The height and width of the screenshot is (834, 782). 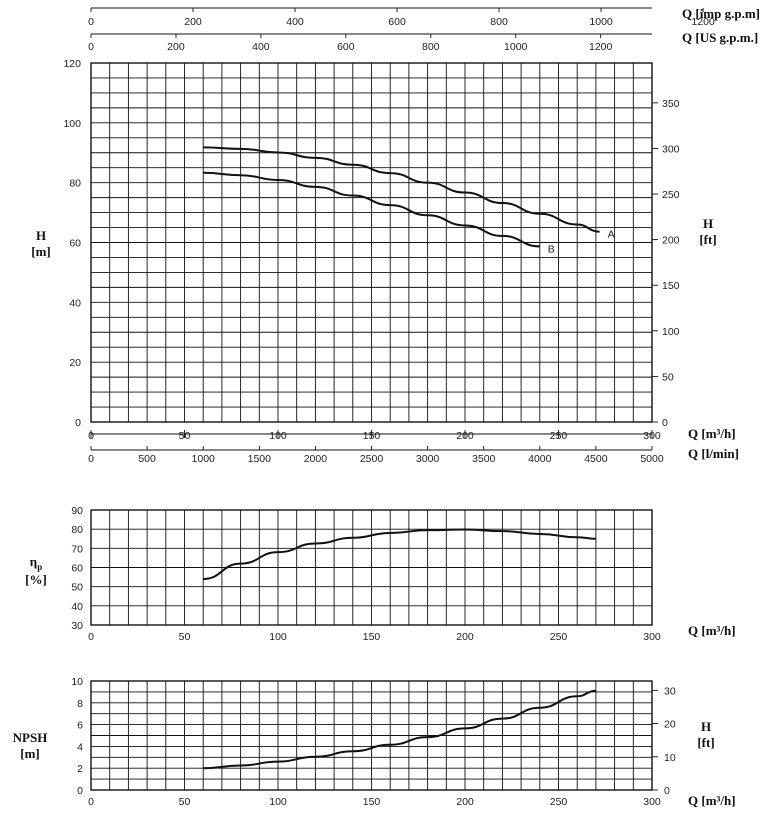 I want to click on npsh-curve, so click(x=399, y=729).